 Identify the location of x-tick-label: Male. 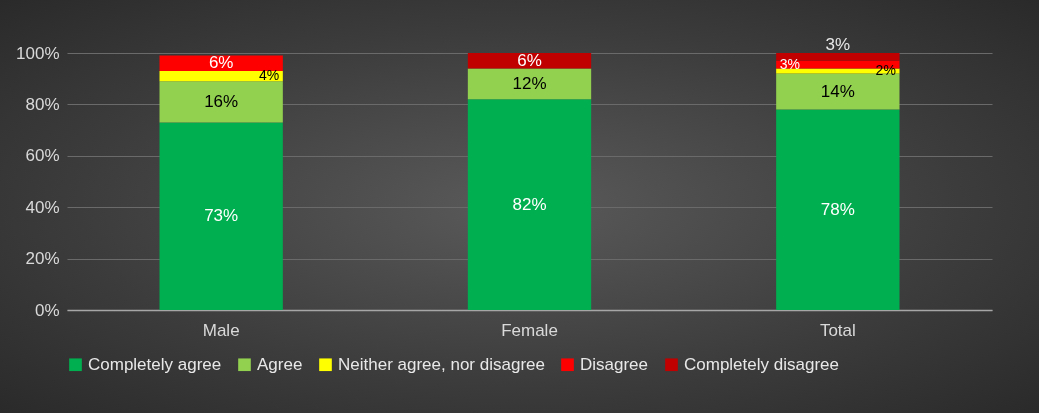
(221, 330).